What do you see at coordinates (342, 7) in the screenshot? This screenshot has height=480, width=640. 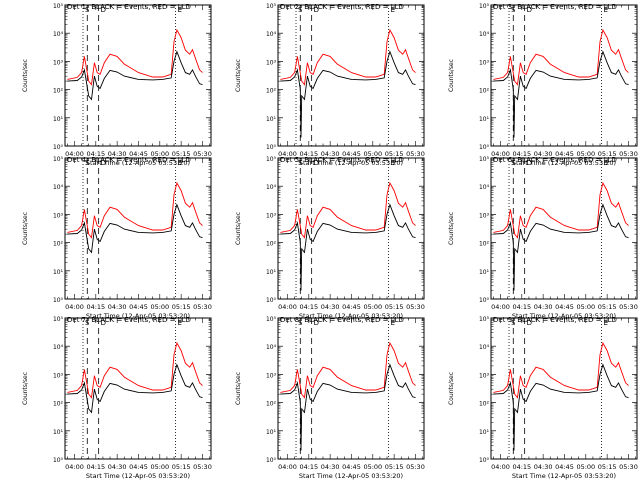 I see `chart-title: Det 2r BLACK = Events, RED = LLD` at bounding box center [342, 7].